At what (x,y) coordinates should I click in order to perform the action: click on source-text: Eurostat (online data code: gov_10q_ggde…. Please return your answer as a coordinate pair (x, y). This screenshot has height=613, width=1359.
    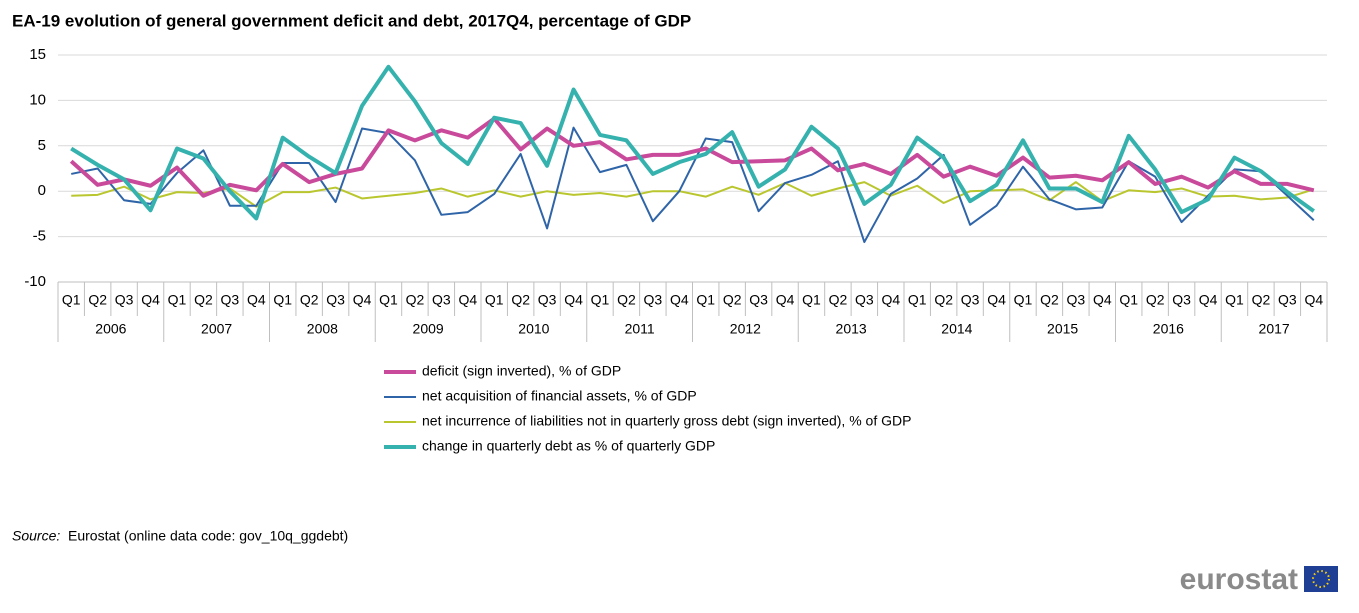
    Looking at the image, I should click on (208, 536).